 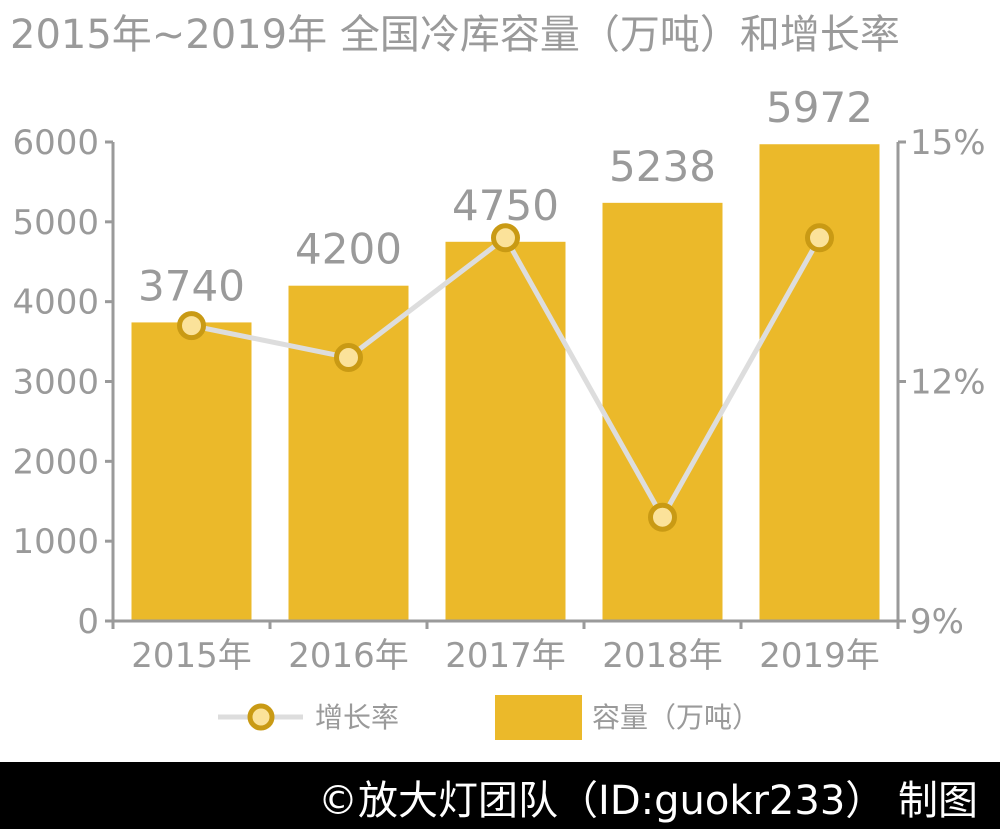 I want to click on legend-line-marker, so click(x=261, y=717).